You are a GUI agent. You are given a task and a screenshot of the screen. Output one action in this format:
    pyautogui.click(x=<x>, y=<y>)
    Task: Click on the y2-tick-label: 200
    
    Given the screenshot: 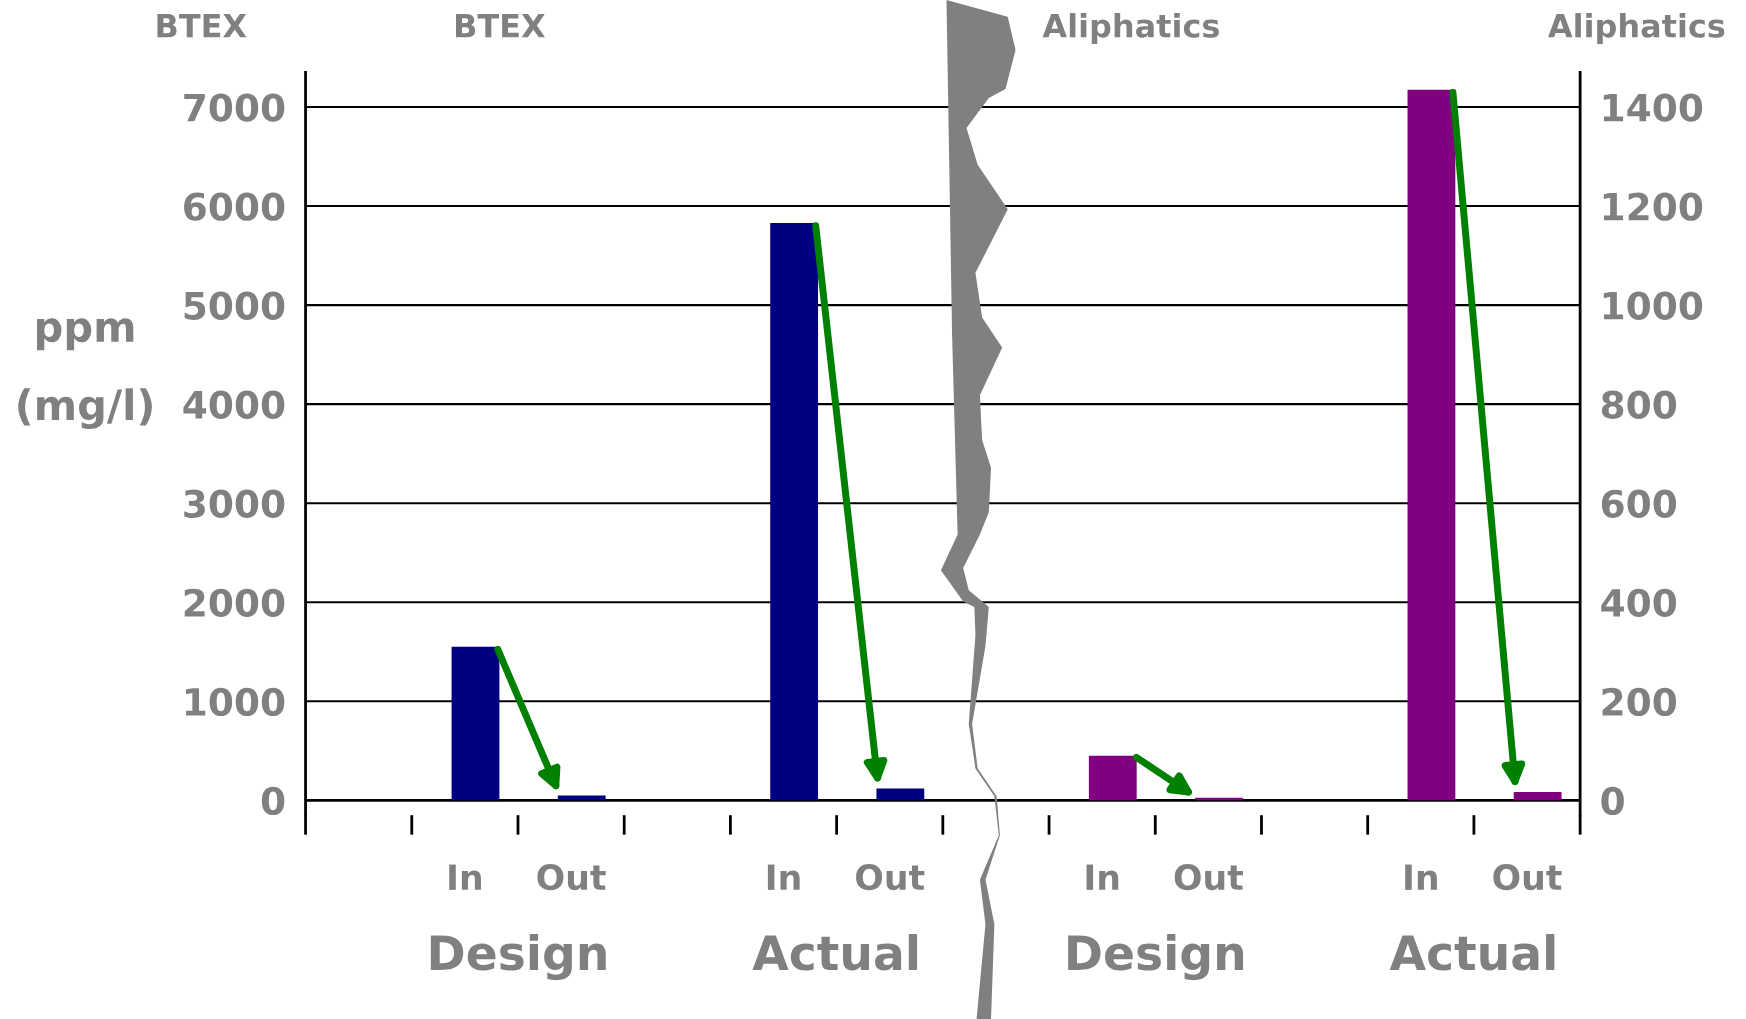 What is the action you would take?
    pyautogui.click(x=1639, y=702)
    